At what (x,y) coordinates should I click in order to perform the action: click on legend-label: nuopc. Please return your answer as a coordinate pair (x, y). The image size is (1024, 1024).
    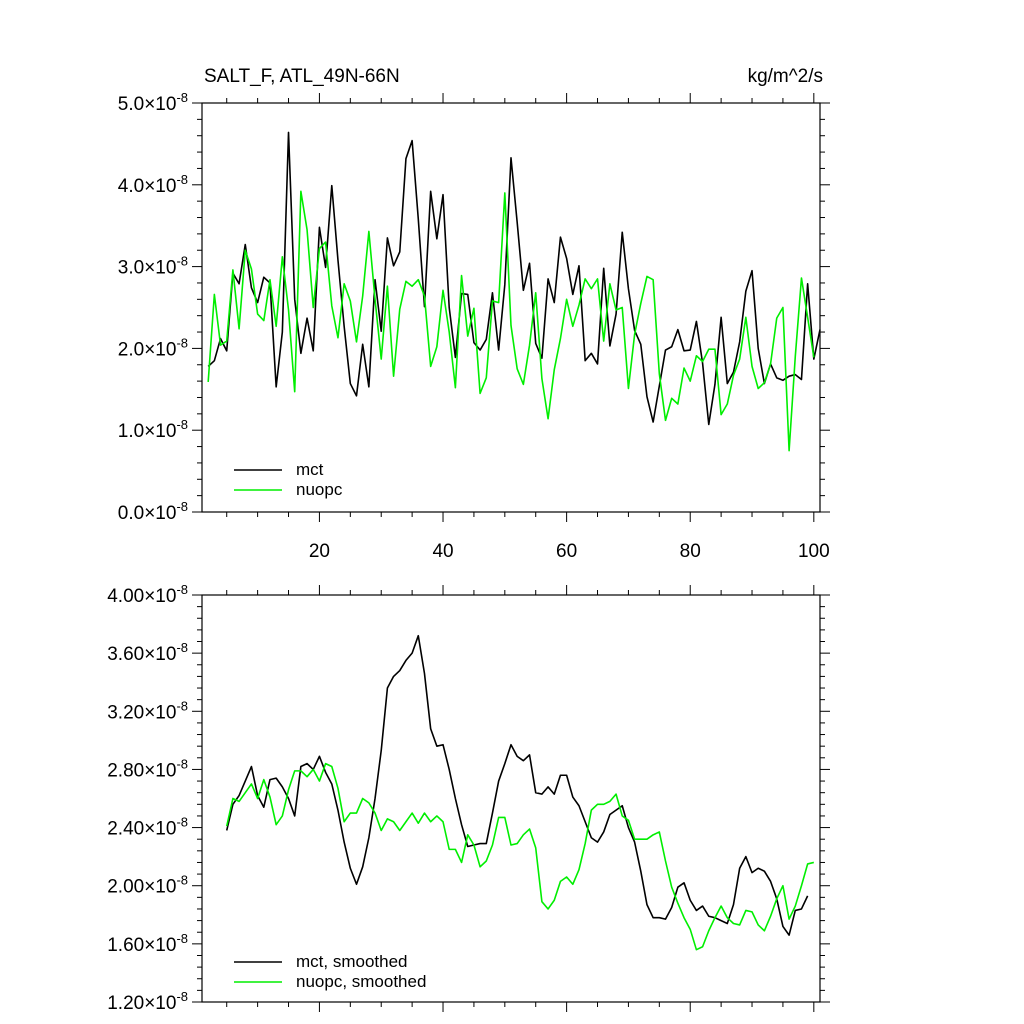
    Looking at the image, I should click on (319, 489).